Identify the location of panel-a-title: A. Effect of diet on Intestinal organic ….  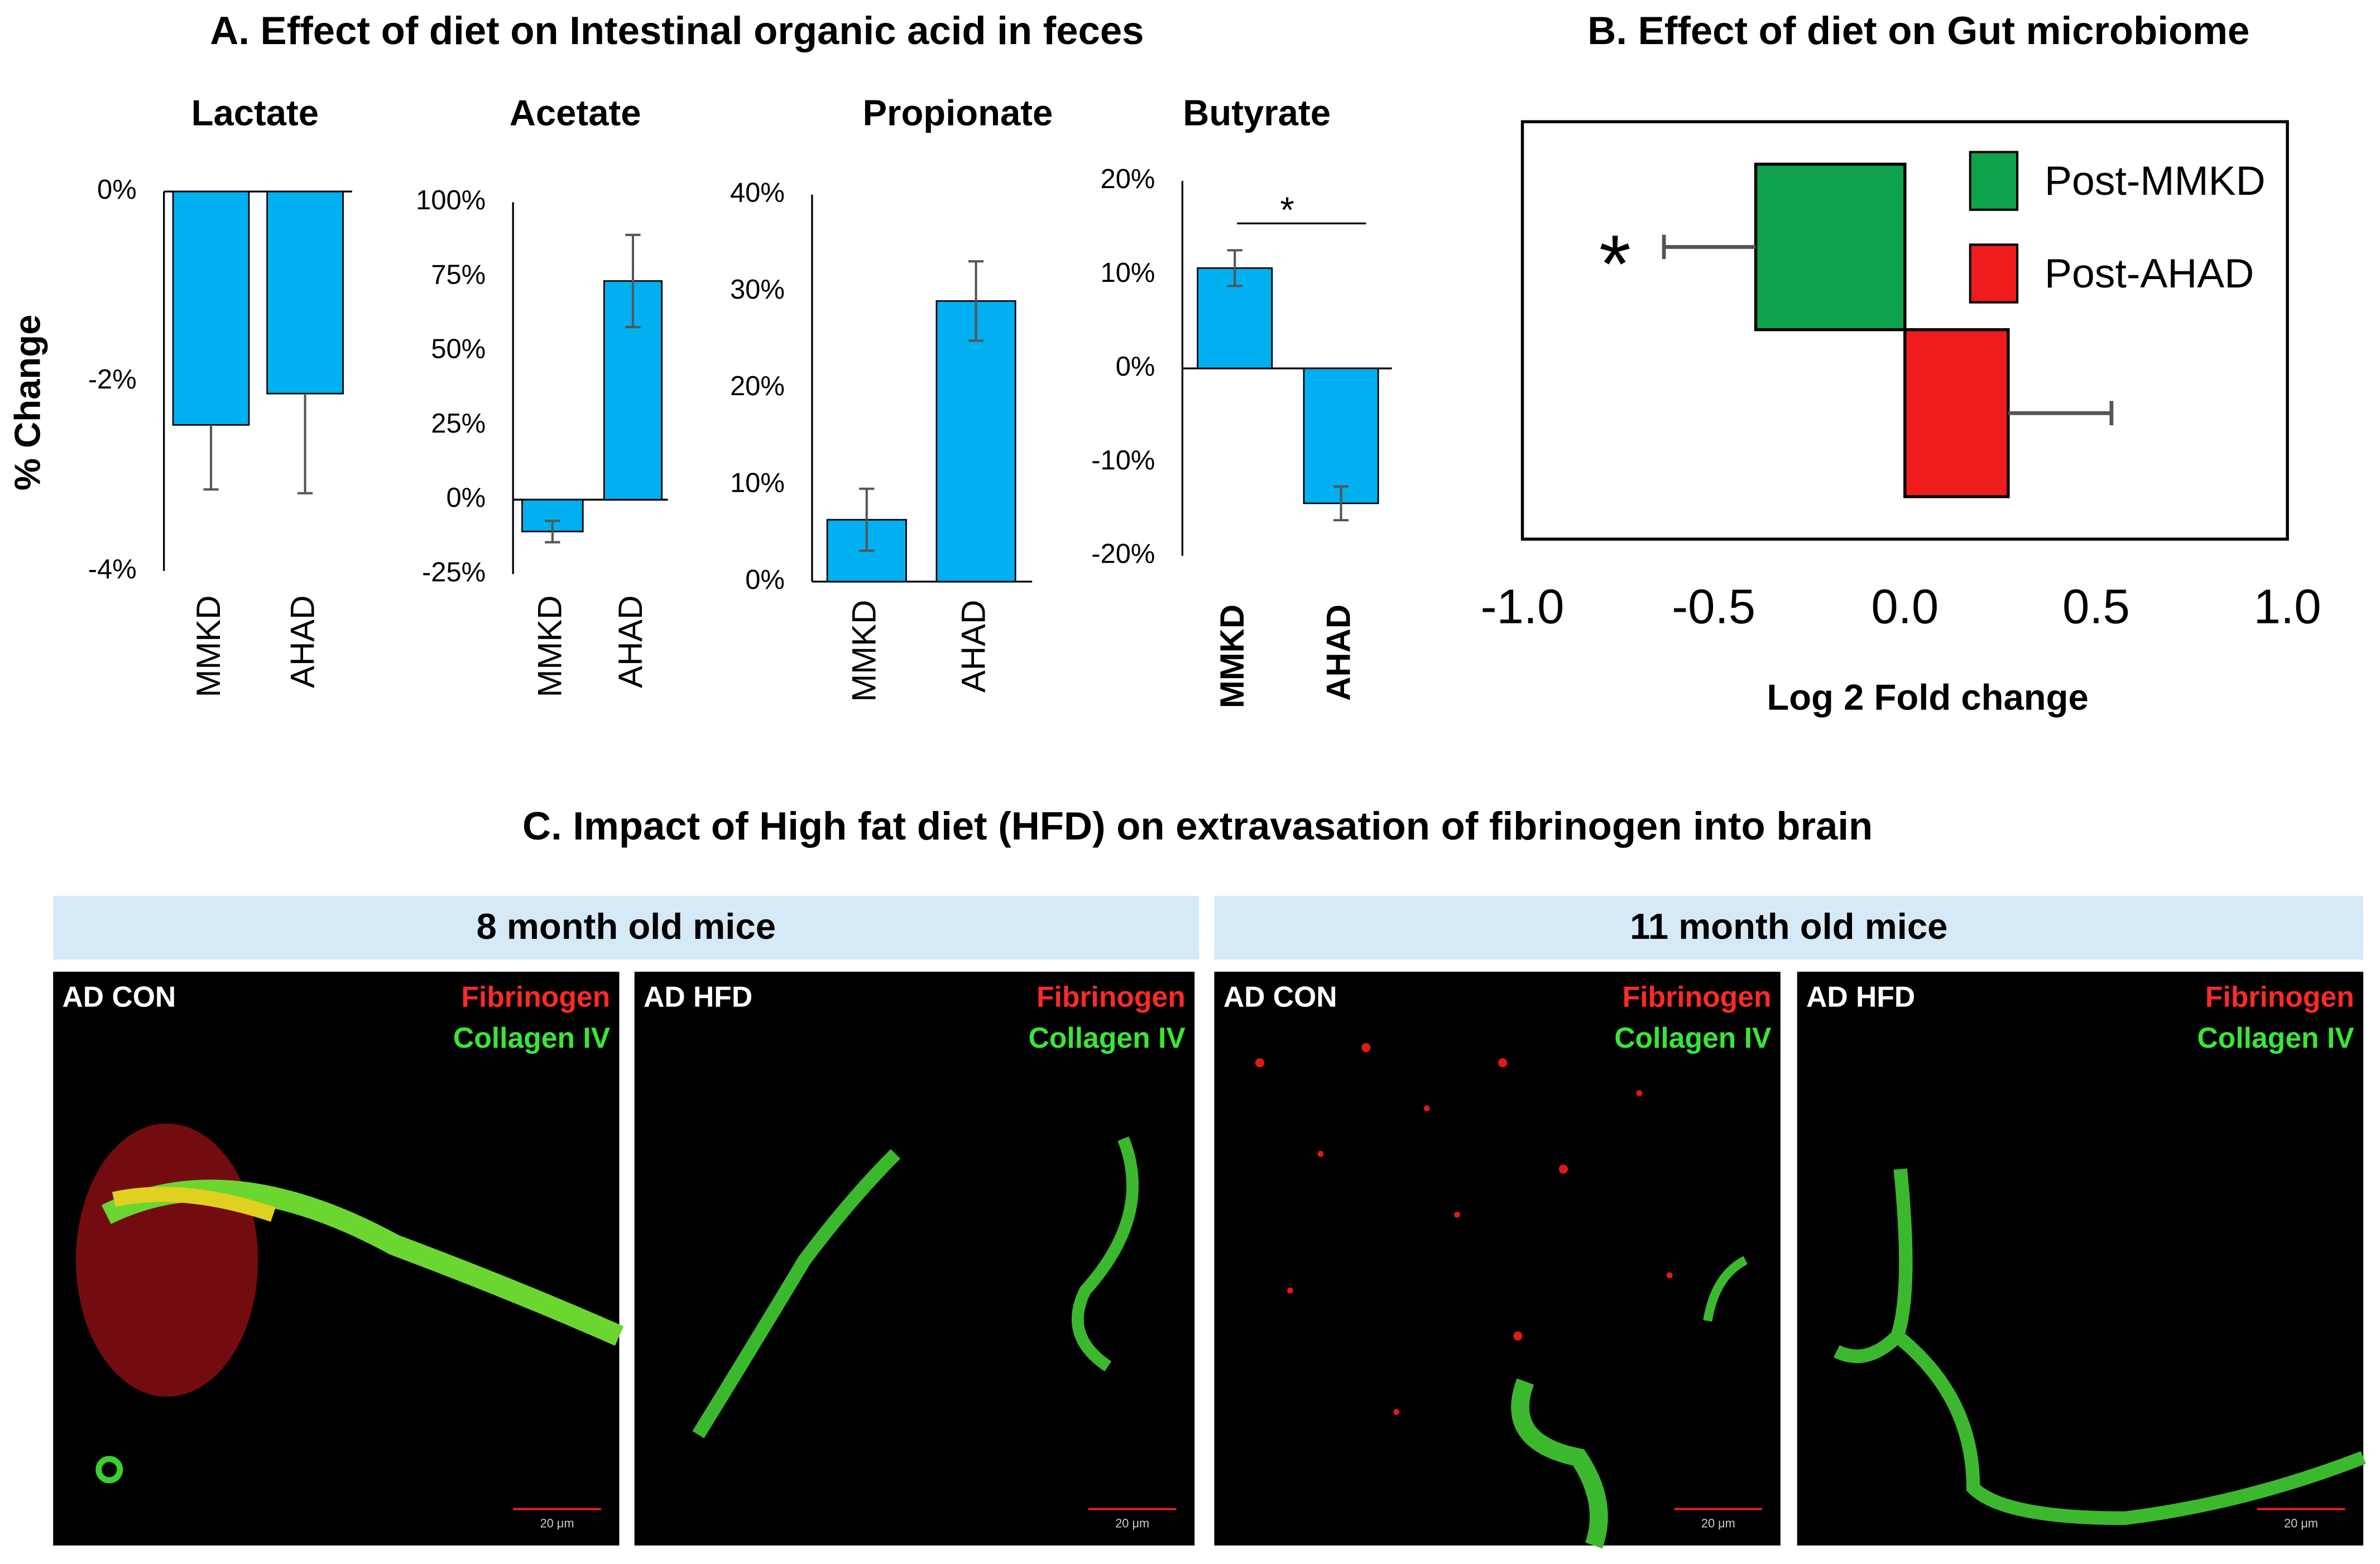
(677, 30).